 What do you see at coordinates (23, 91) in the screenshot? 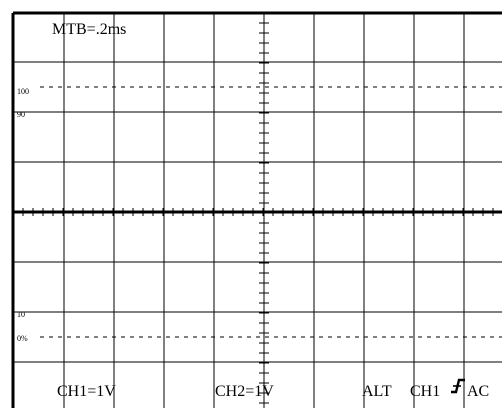
I see `marker-100-label: 100` at bounding box center [23, 91].